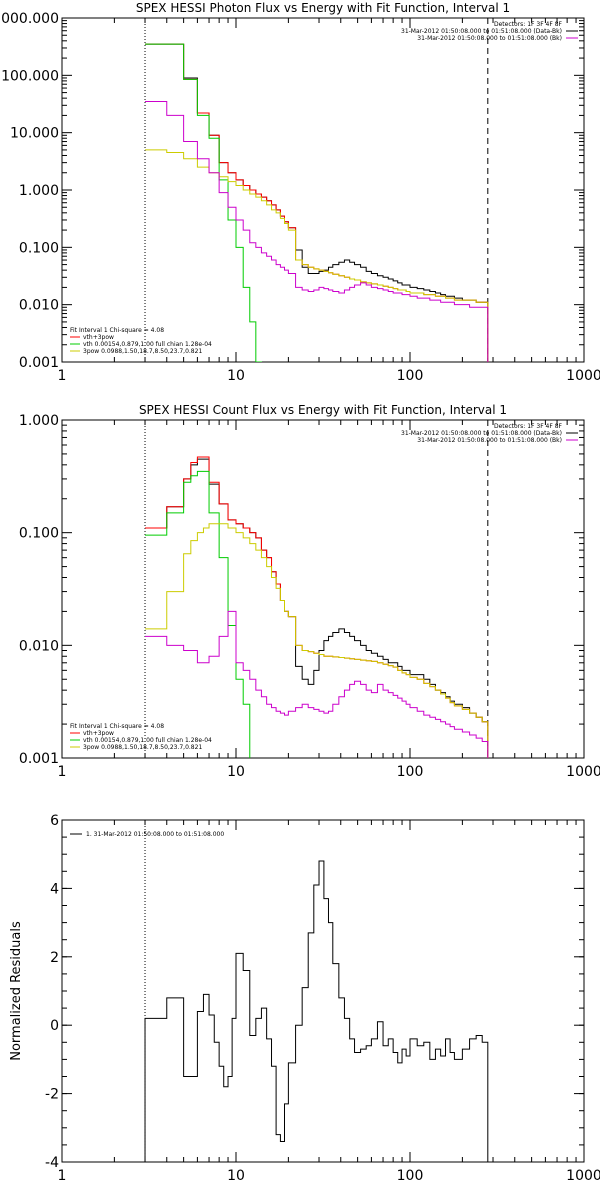 The height and width of the screenshot is (1200, 600). What do you see at coordinates (52, 1163) in the screenshot?
I see `y-tick-label: -4` at bounding box center [52, 1163].